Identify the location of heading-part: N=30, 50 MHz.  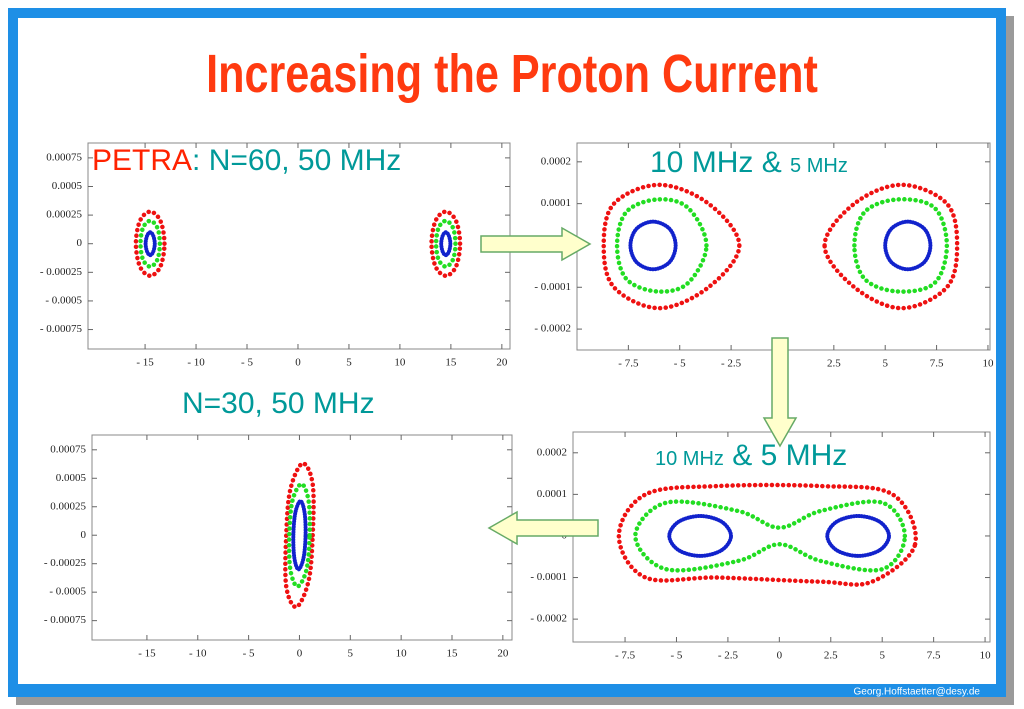
(278, 403).